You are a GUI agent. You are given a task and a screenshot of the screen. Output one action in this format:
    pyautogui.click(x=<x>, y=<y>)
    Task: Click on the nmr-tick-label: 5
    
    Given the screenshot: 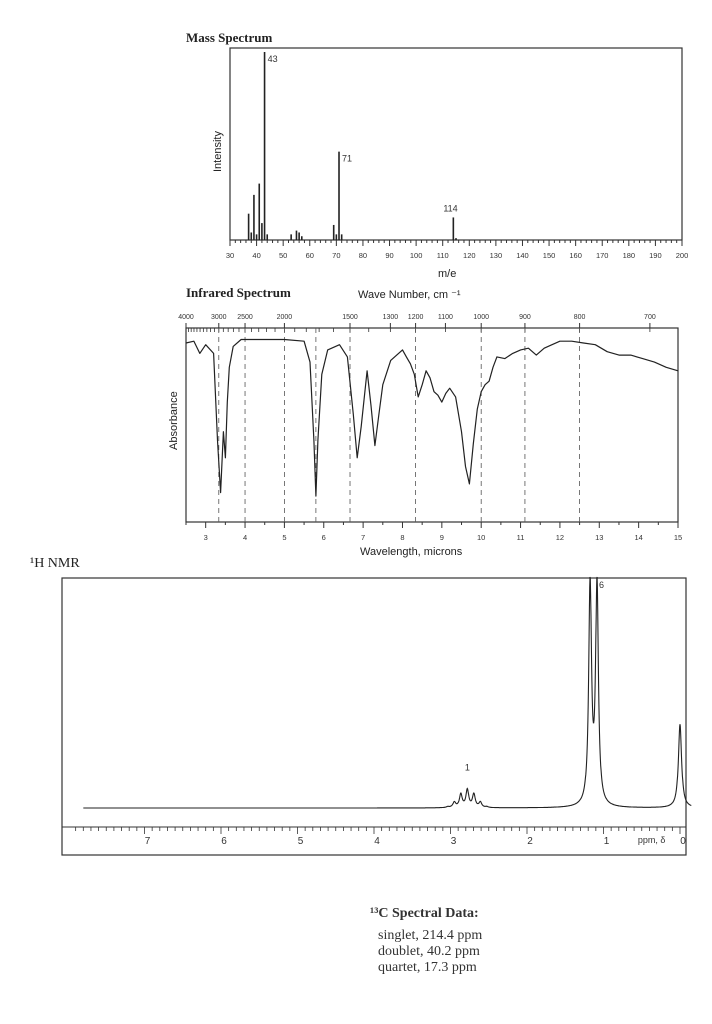 What is the action you would take?
    pyautogui.click(x=301, y=841)
    